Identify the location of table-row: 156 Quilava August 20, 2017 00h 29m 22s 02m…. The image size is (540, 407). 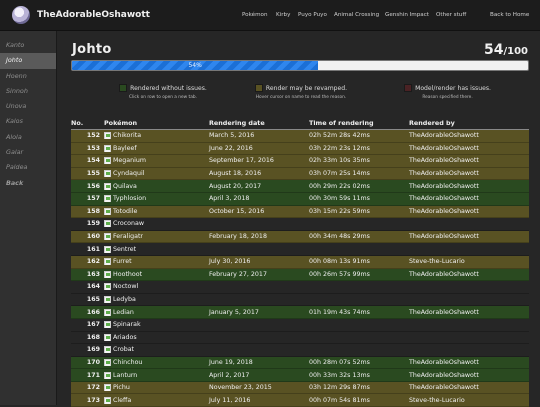
(300, 186).